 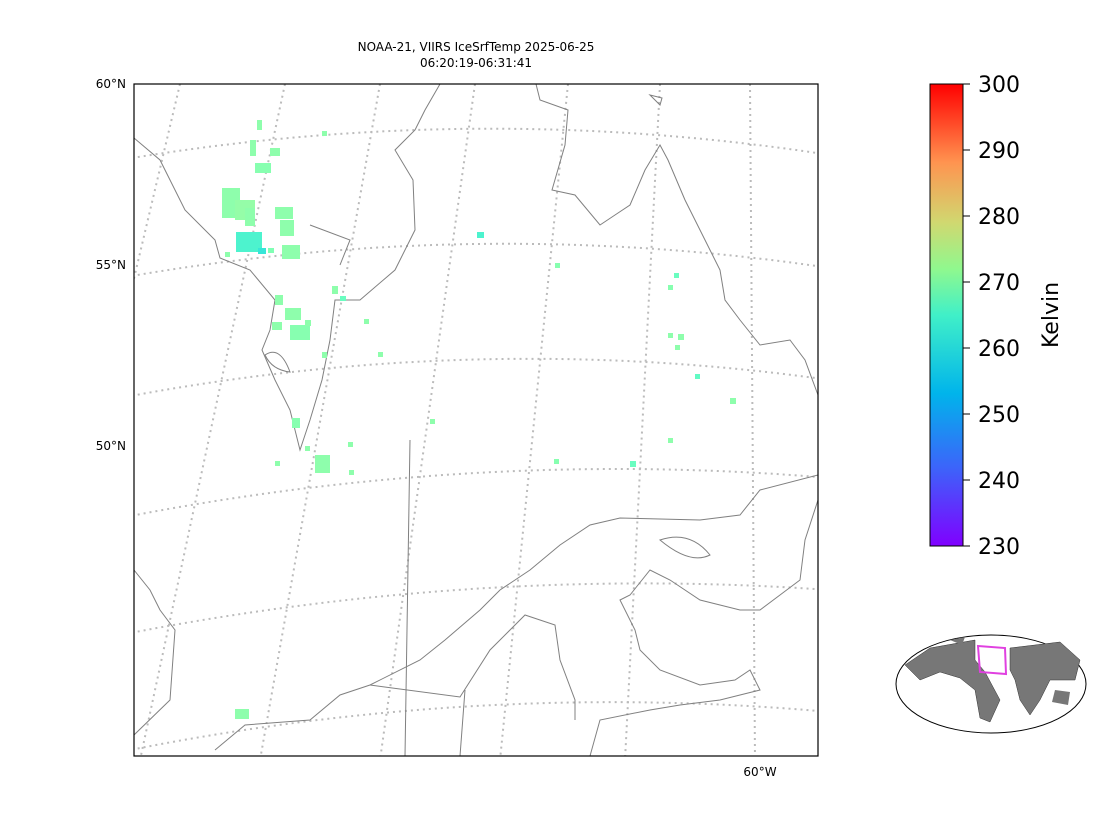 What do you see at coordinates (991, 316) in the screenshot?
I see `colorbar-ticks: 230 240 250 260 270 280 290 300` at bounding box center [991, 316].